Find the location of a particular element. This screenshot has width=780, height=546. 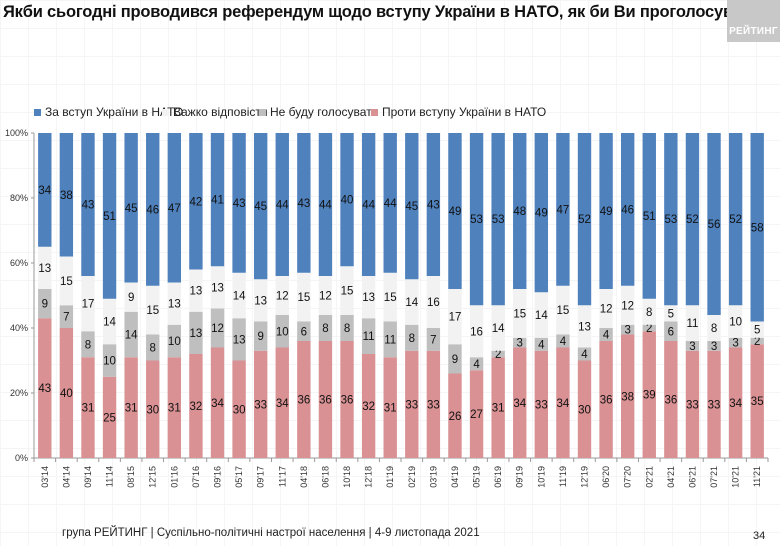

legend-item-against: Проти вступу України в НАТО is located at coordinates (458, 112).